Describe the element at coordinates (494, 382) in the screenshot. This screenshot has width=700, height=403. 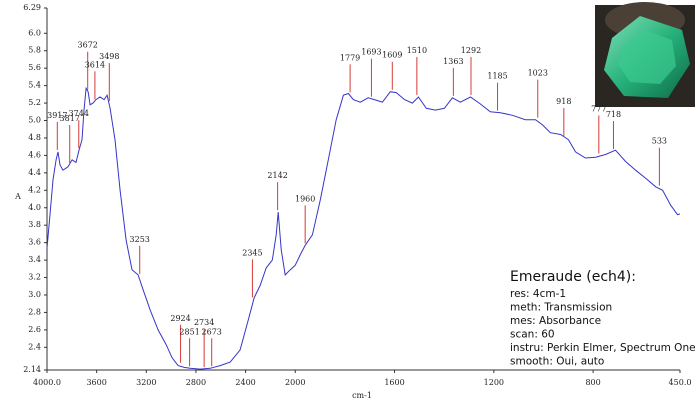
I see `x-tick-label: 1200` at that location.